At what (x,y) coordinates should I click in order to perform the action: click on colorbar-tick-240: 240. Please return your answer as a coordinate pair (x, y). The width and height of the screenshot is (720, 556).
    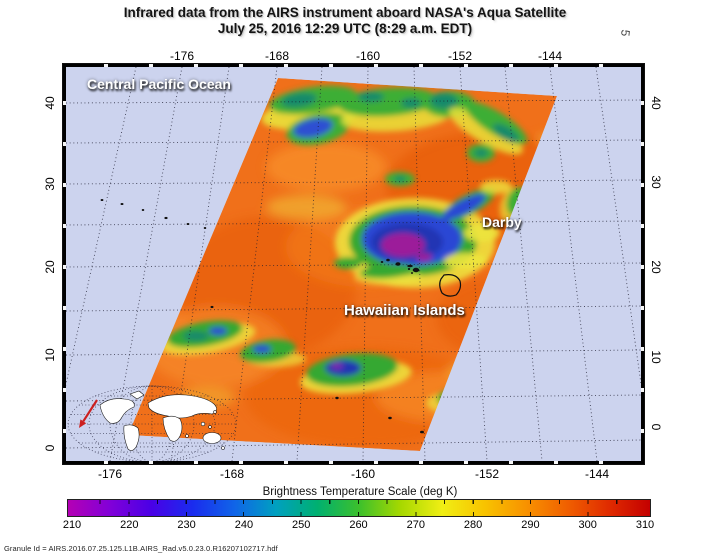
    Looking at the image, I should click on (244, 525).